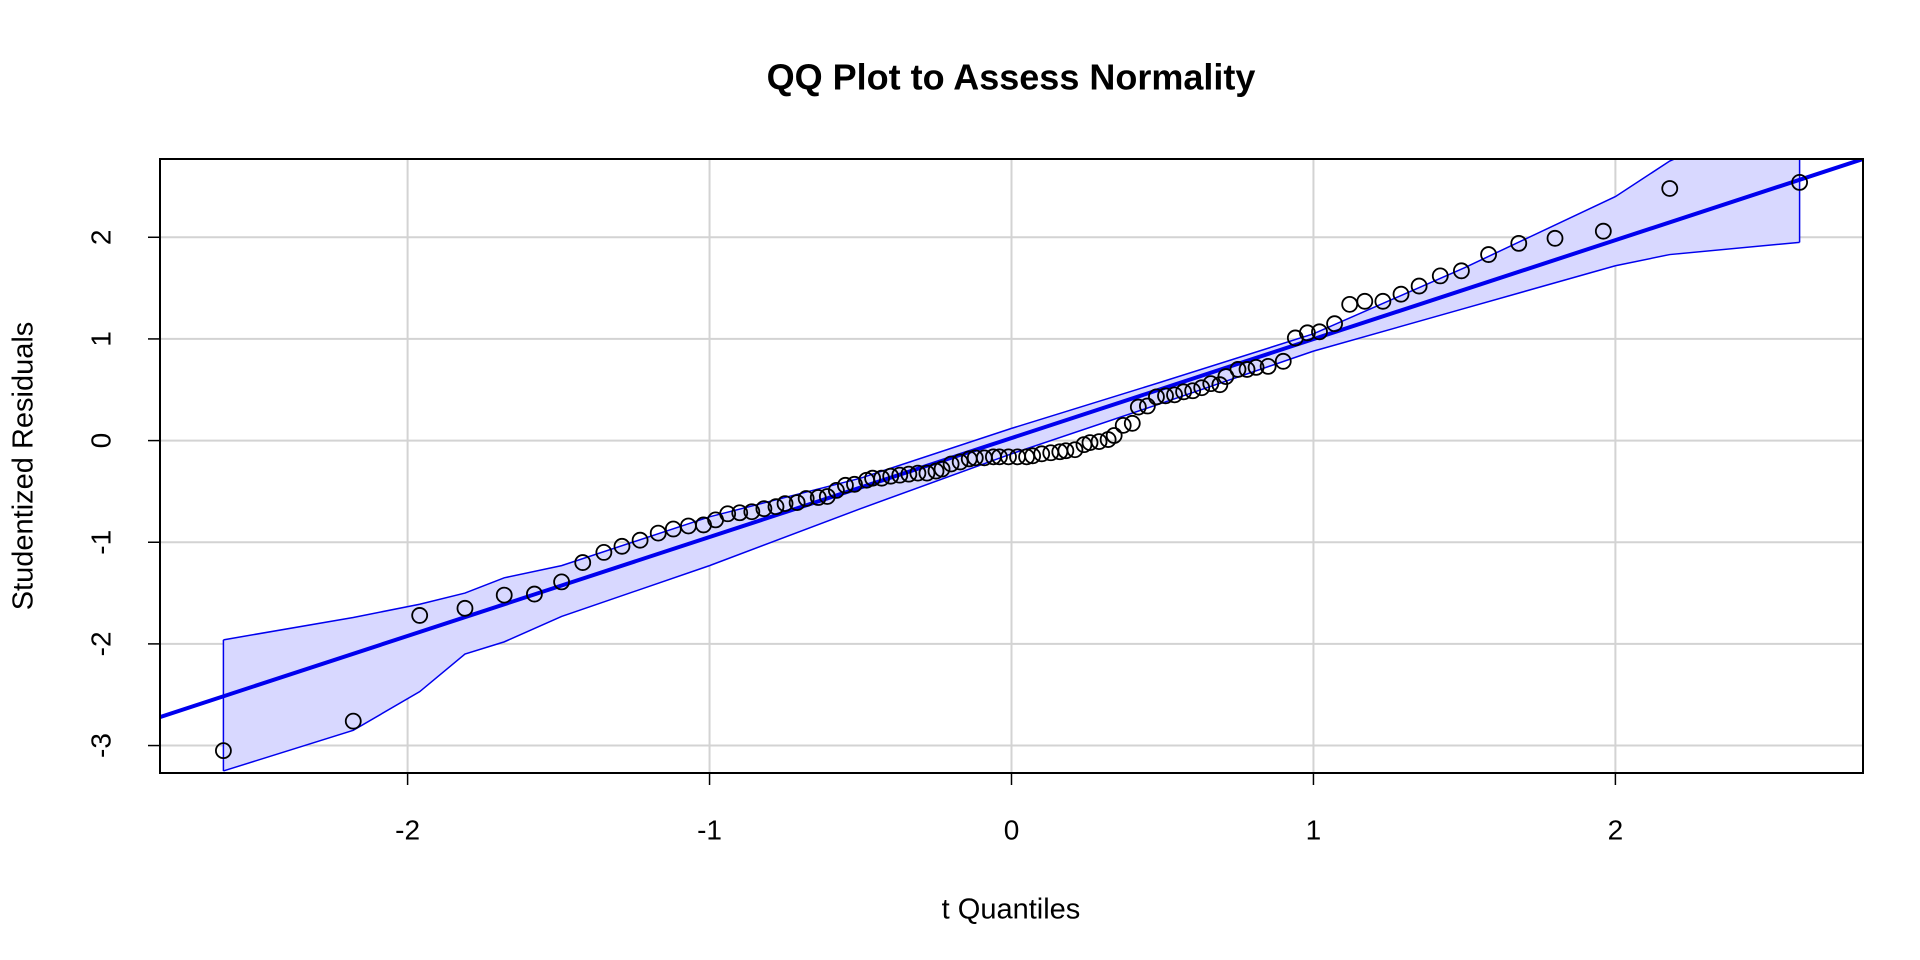  Describe the element at coordinates (100, 339) in the screenshot. I see `y-tick-label: 1` at that location.